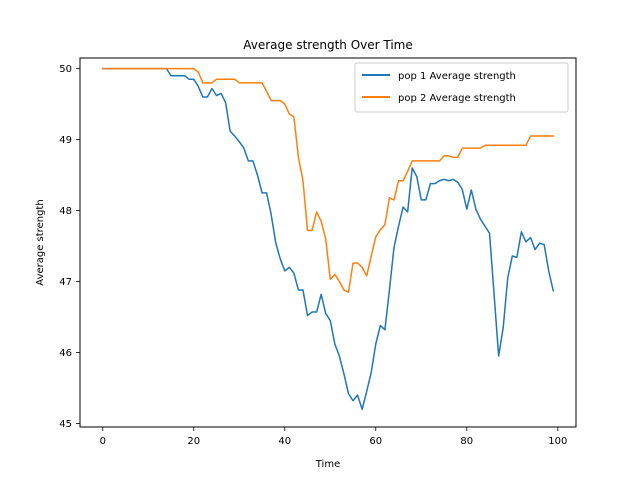  What do you see at coordinates (65, 353) in the screenshot?
I see `y-tick-label: 46` at bounding box center [65, 353].